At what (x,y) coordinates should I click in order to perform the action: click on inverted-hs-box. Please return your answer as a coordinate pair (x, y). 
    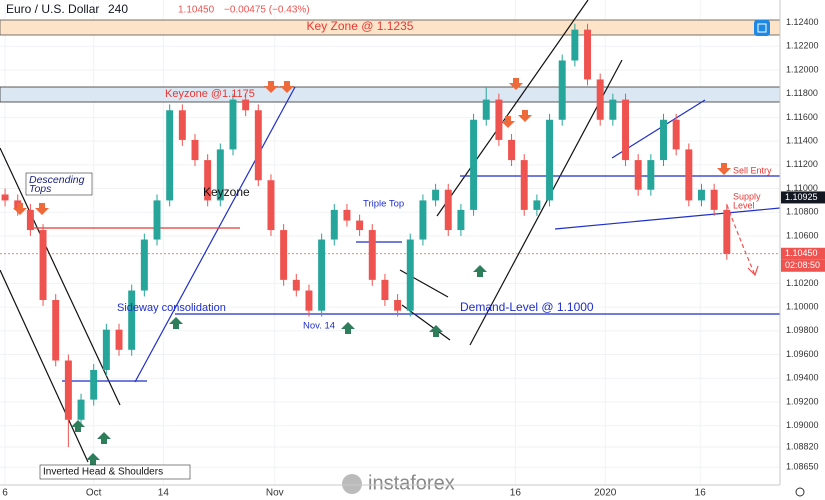
    Looking at the image, I should click on (115, 472).